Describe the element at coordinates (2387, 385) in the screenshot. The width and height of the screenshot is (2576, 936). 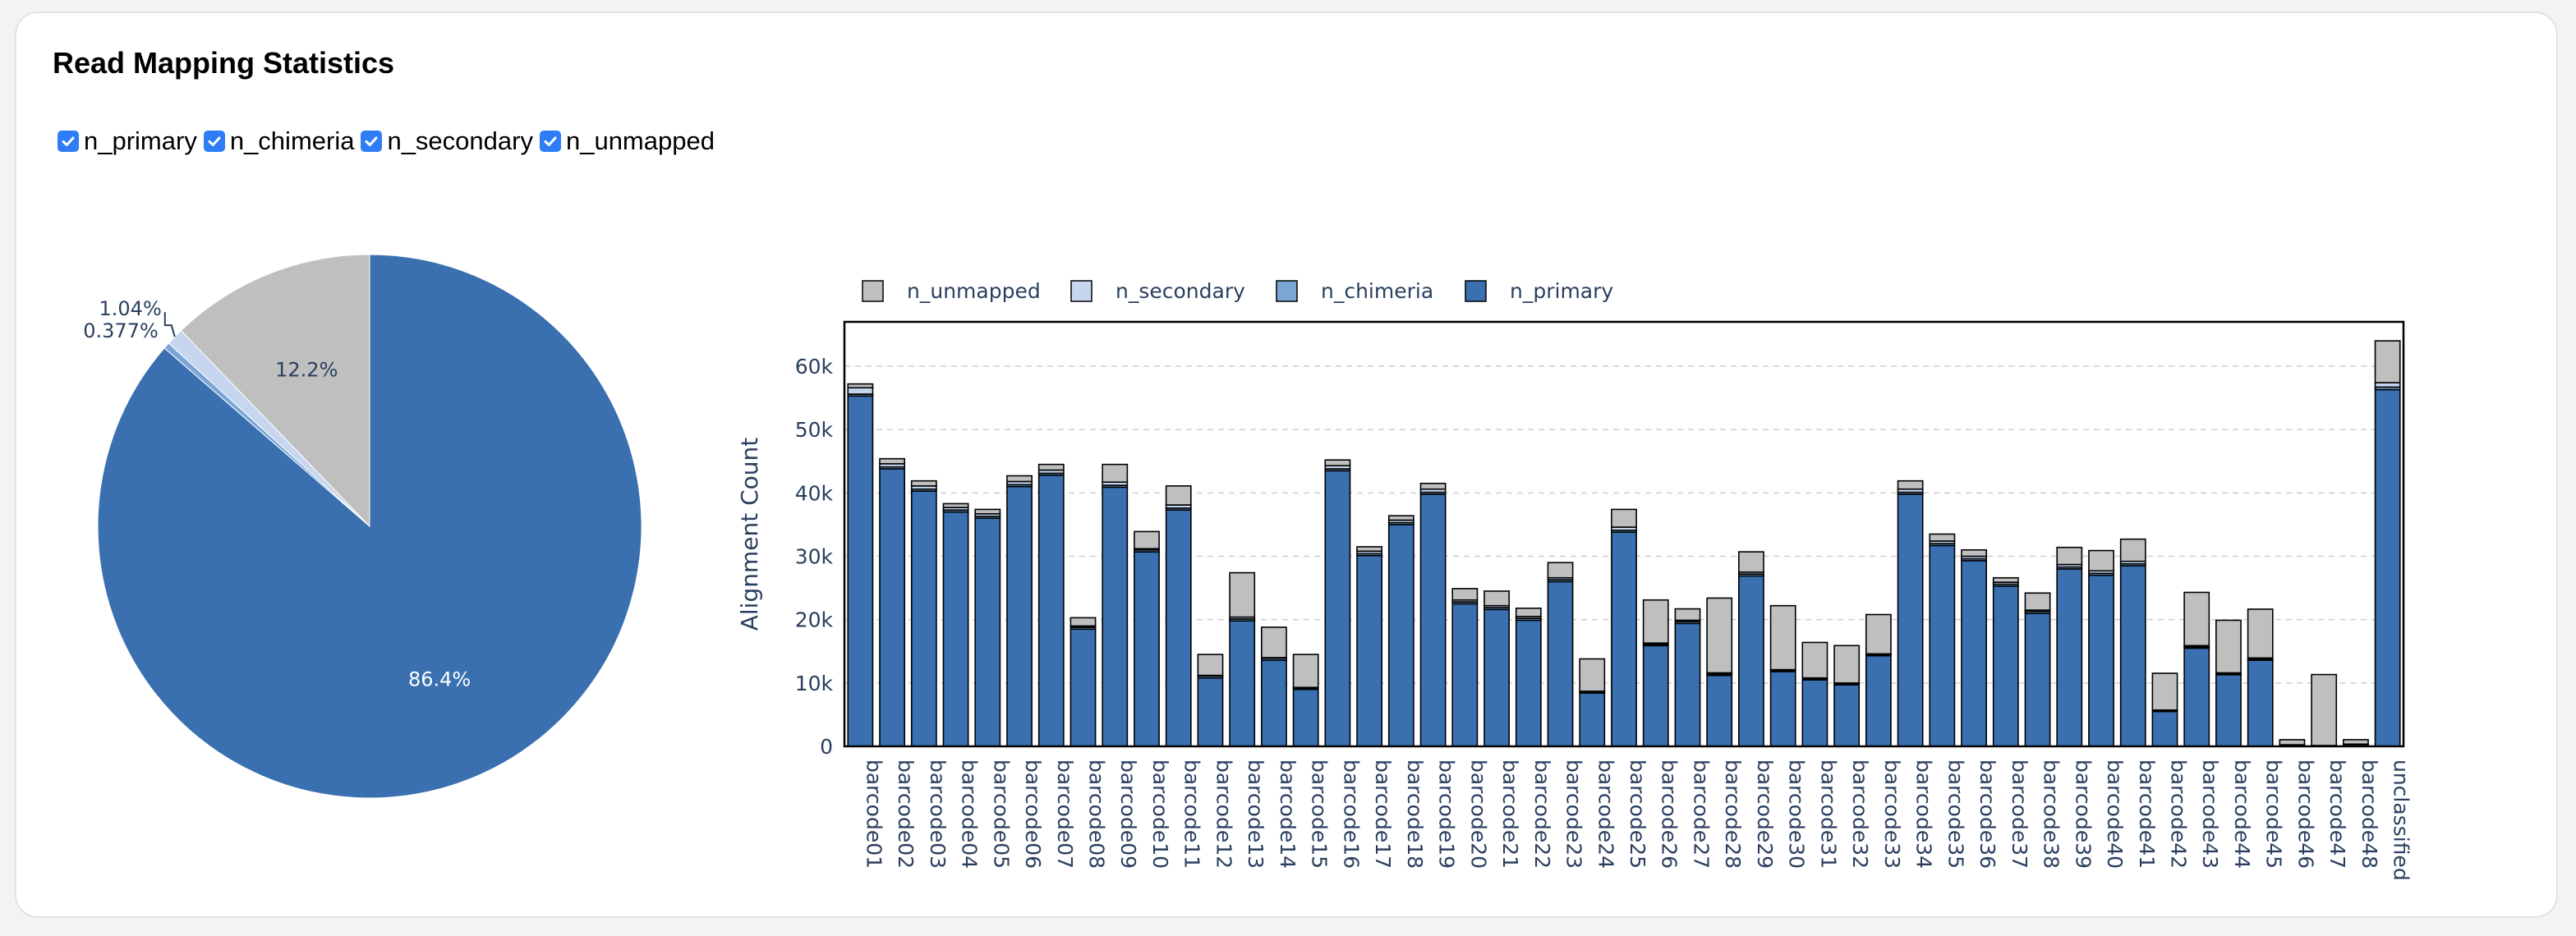
I see `bar-segment-n-secondary` at that location.